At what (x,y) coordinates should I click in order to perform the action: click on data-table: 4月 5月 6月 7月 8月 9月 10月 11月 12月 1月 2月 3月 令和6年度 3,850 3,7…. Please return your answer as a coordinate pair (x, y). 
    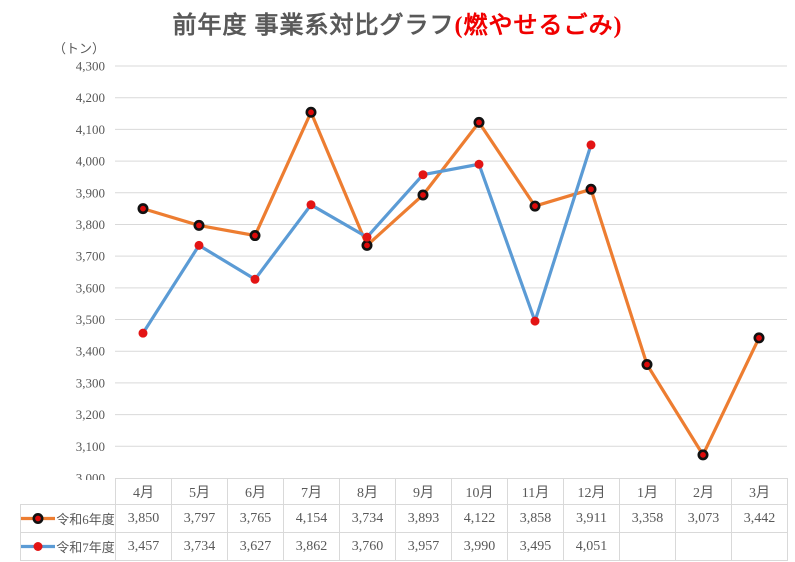
    Looking at the image, I should click on (404, 519).